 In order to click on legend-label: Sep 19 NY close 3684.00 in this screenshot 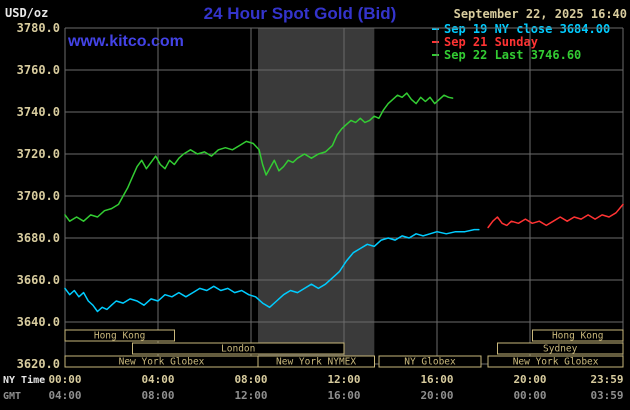, I will do `click(527, 29)`.